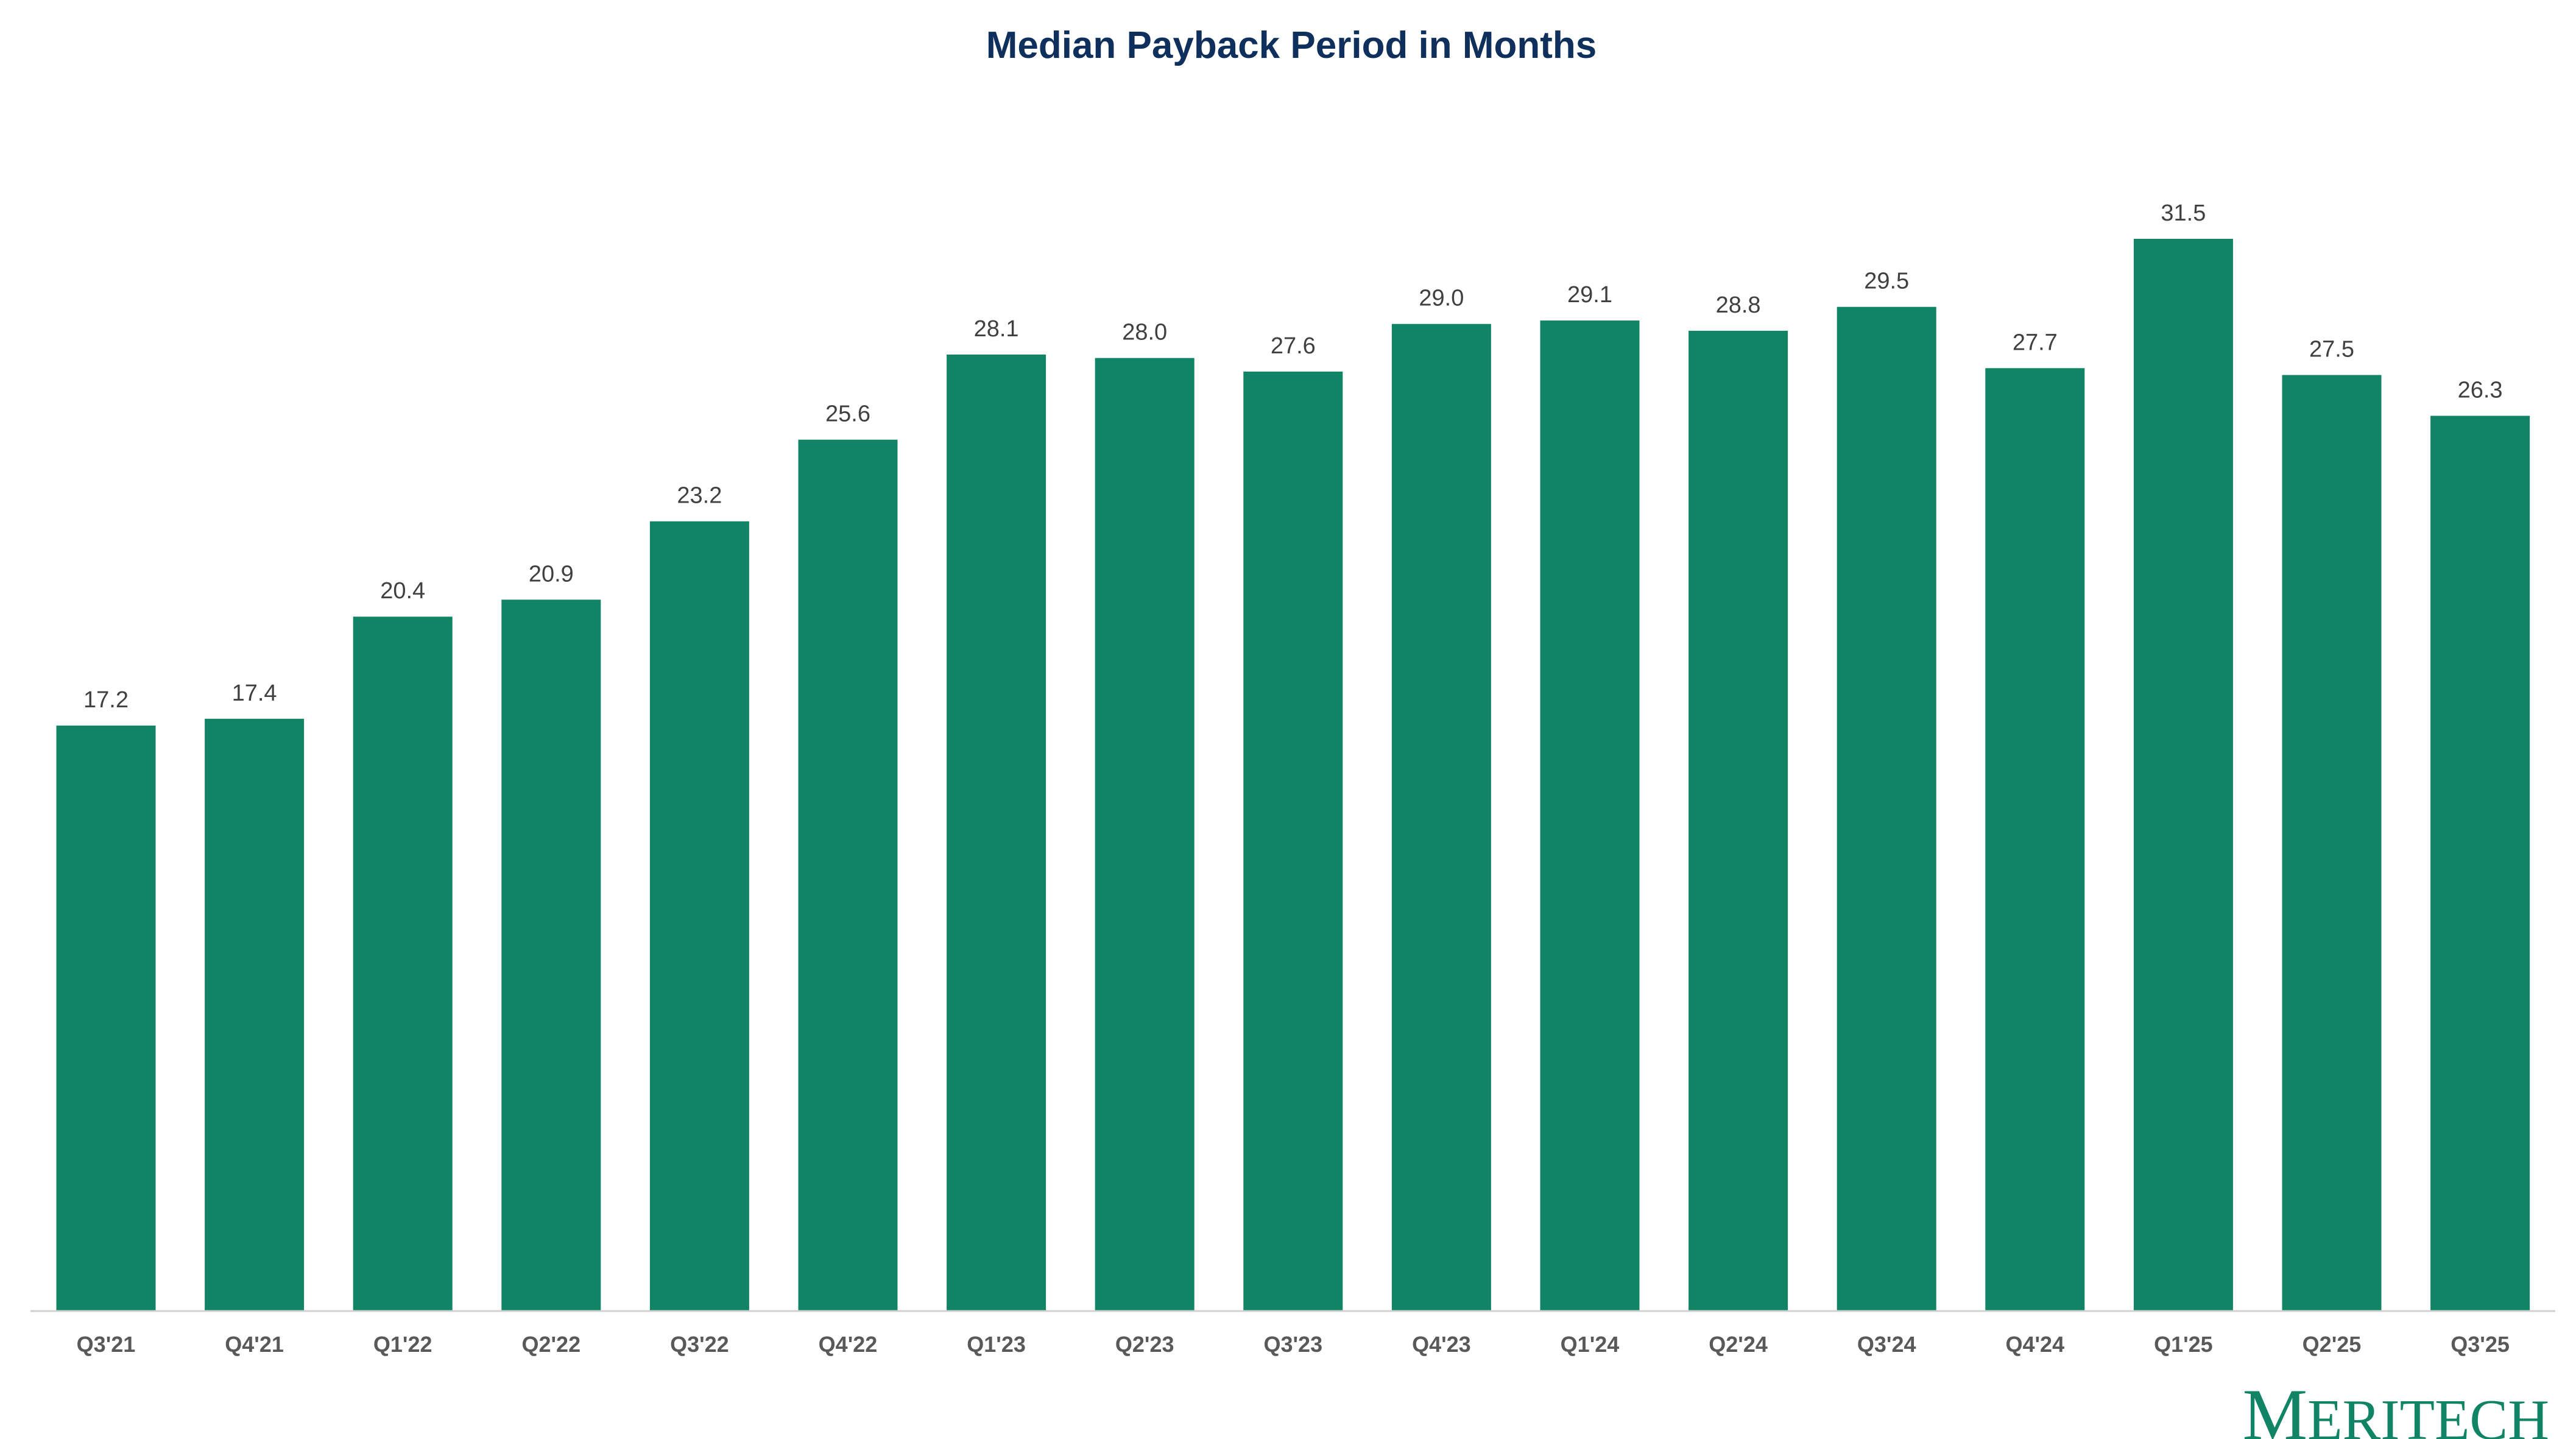 This screenshot has width=2576, height=1439. What do you see at coordinates (1738, 1344) in the screenshot?
I see `x-tick-label: Q2'24` at bounding box center [1738, 1344].